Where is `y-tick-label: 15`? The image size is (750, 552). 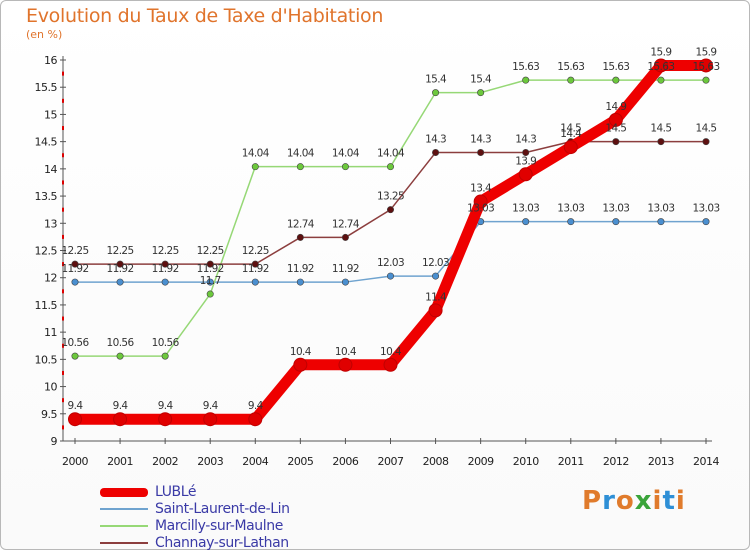
y-tick-label: 15 is located at coordinates (50, 114).